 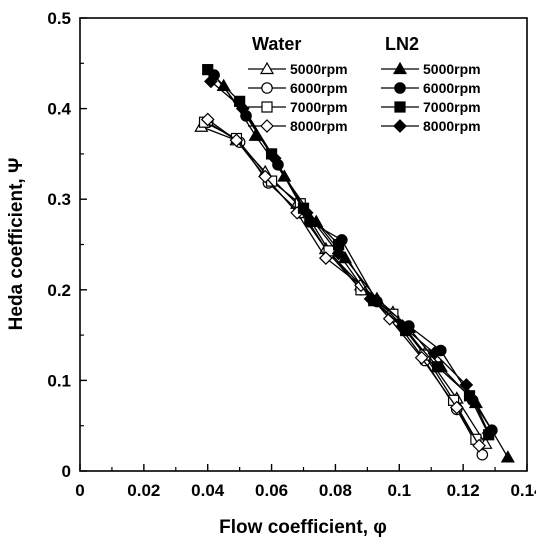 What do you see at coordinates (523, 490) in the screenshot?
I see `x-tick-label-7: 0.14` at bounding box center [523, 490].